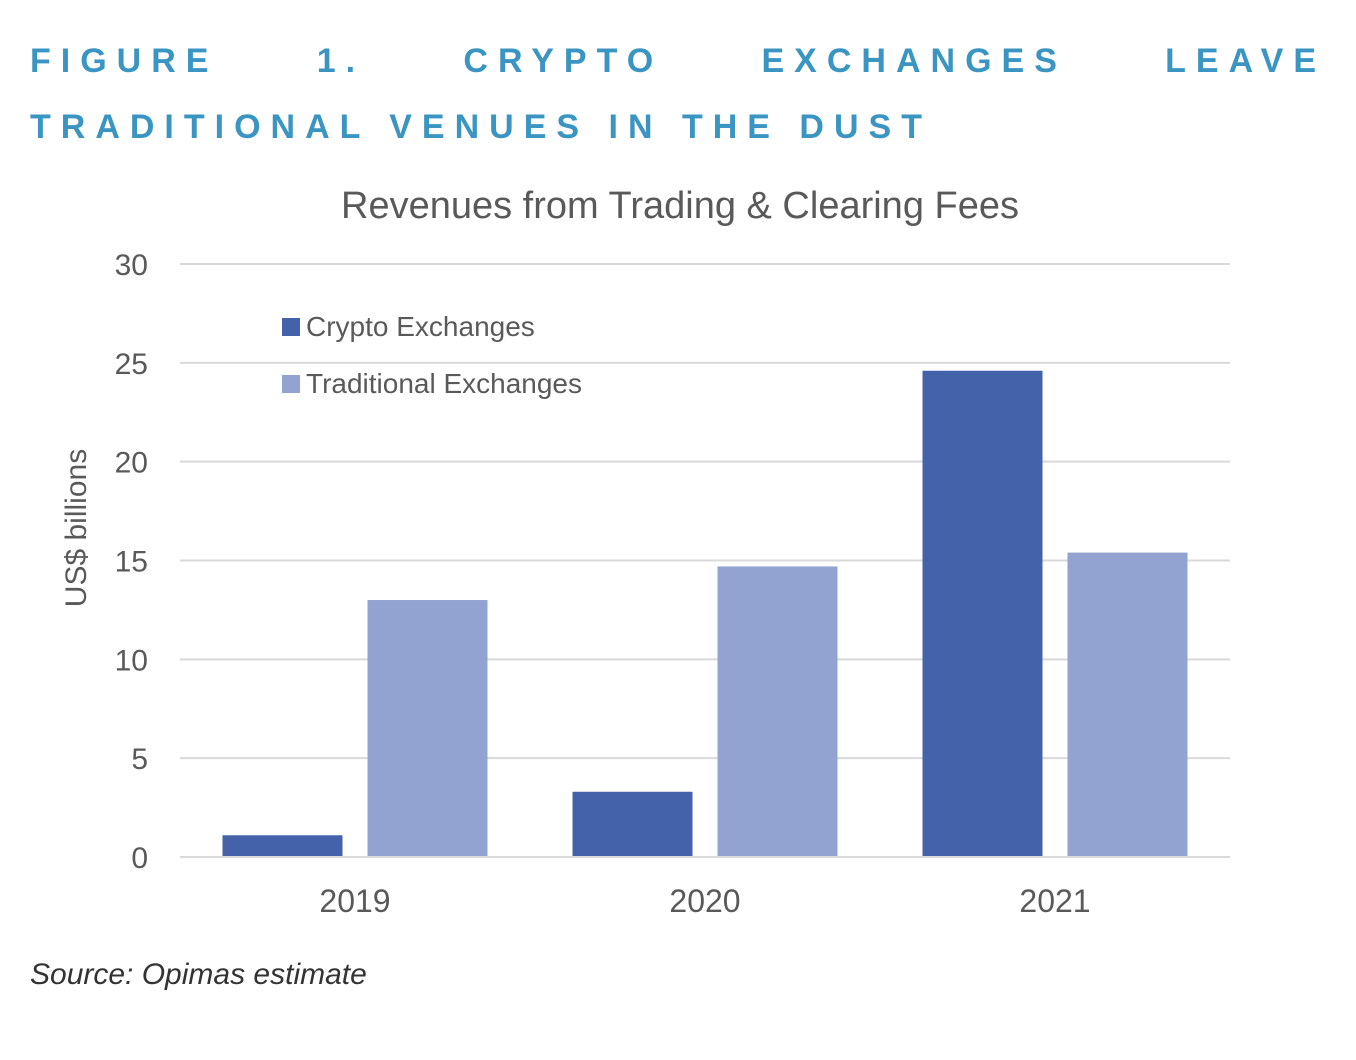 This screenshot has width=1356, height=1060. What do you see at coordinates (131, 463) in the screenshot?
I see `y-tick-label: 20` at bounding box center [131, 463].